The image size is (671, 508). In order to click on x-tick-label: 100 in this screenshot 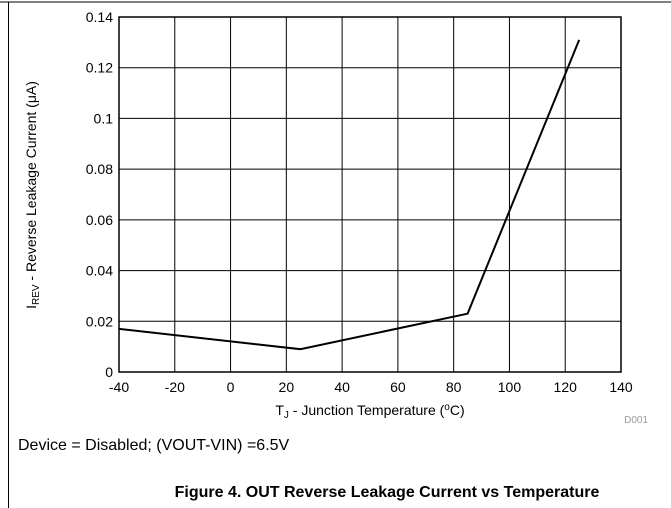, I will do `click(510, 387)`.